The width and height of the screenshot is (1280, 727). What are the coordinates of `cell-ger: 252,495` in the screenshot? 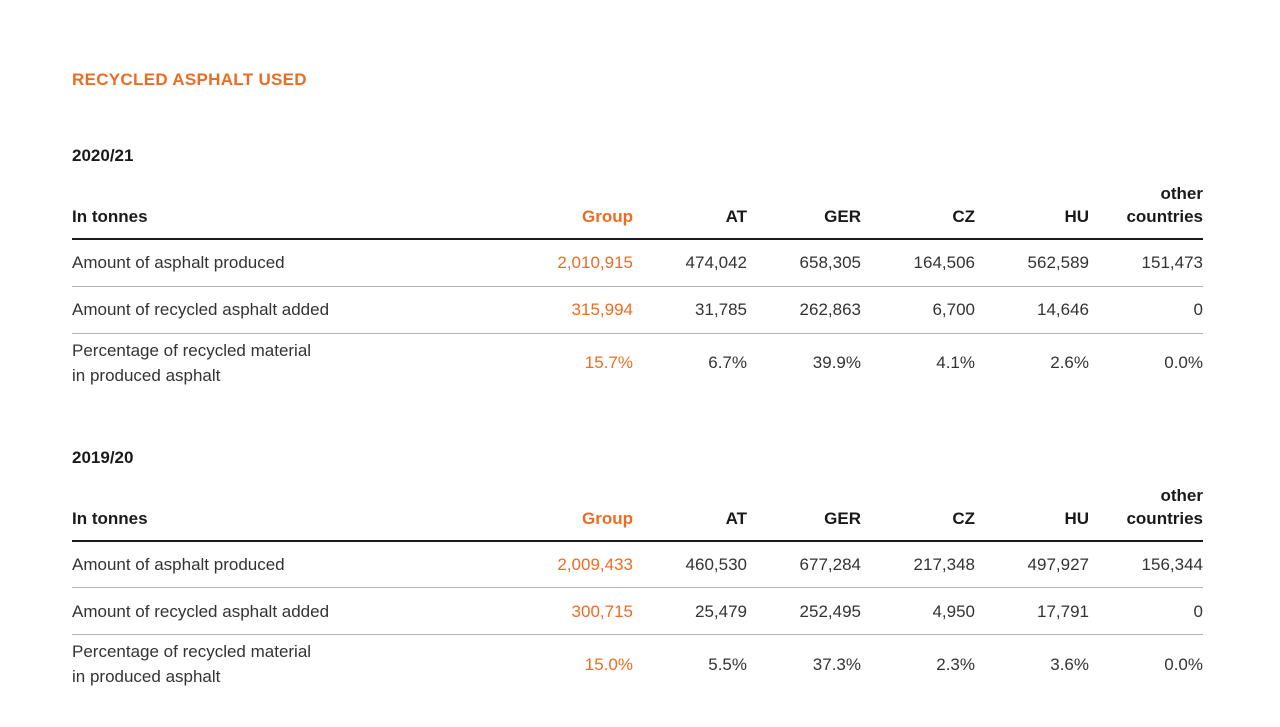 It's located at (804, 611).